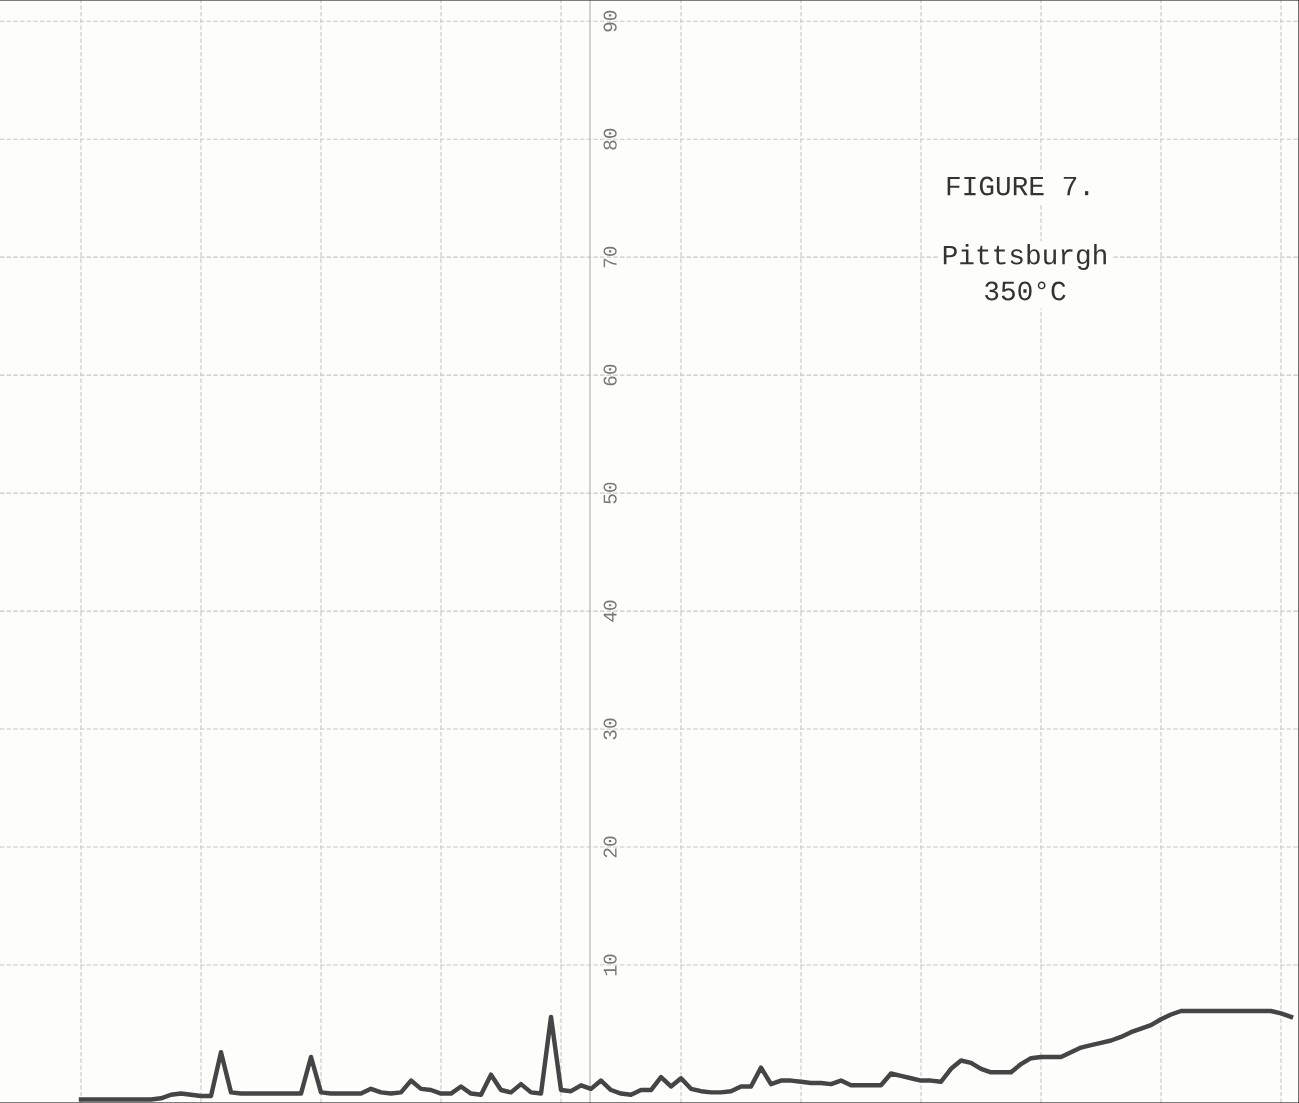  What do you see at coordinates (610, 375) in the screenshot?
I see `y-tick-label: 60` at bounding box center [610, 375].